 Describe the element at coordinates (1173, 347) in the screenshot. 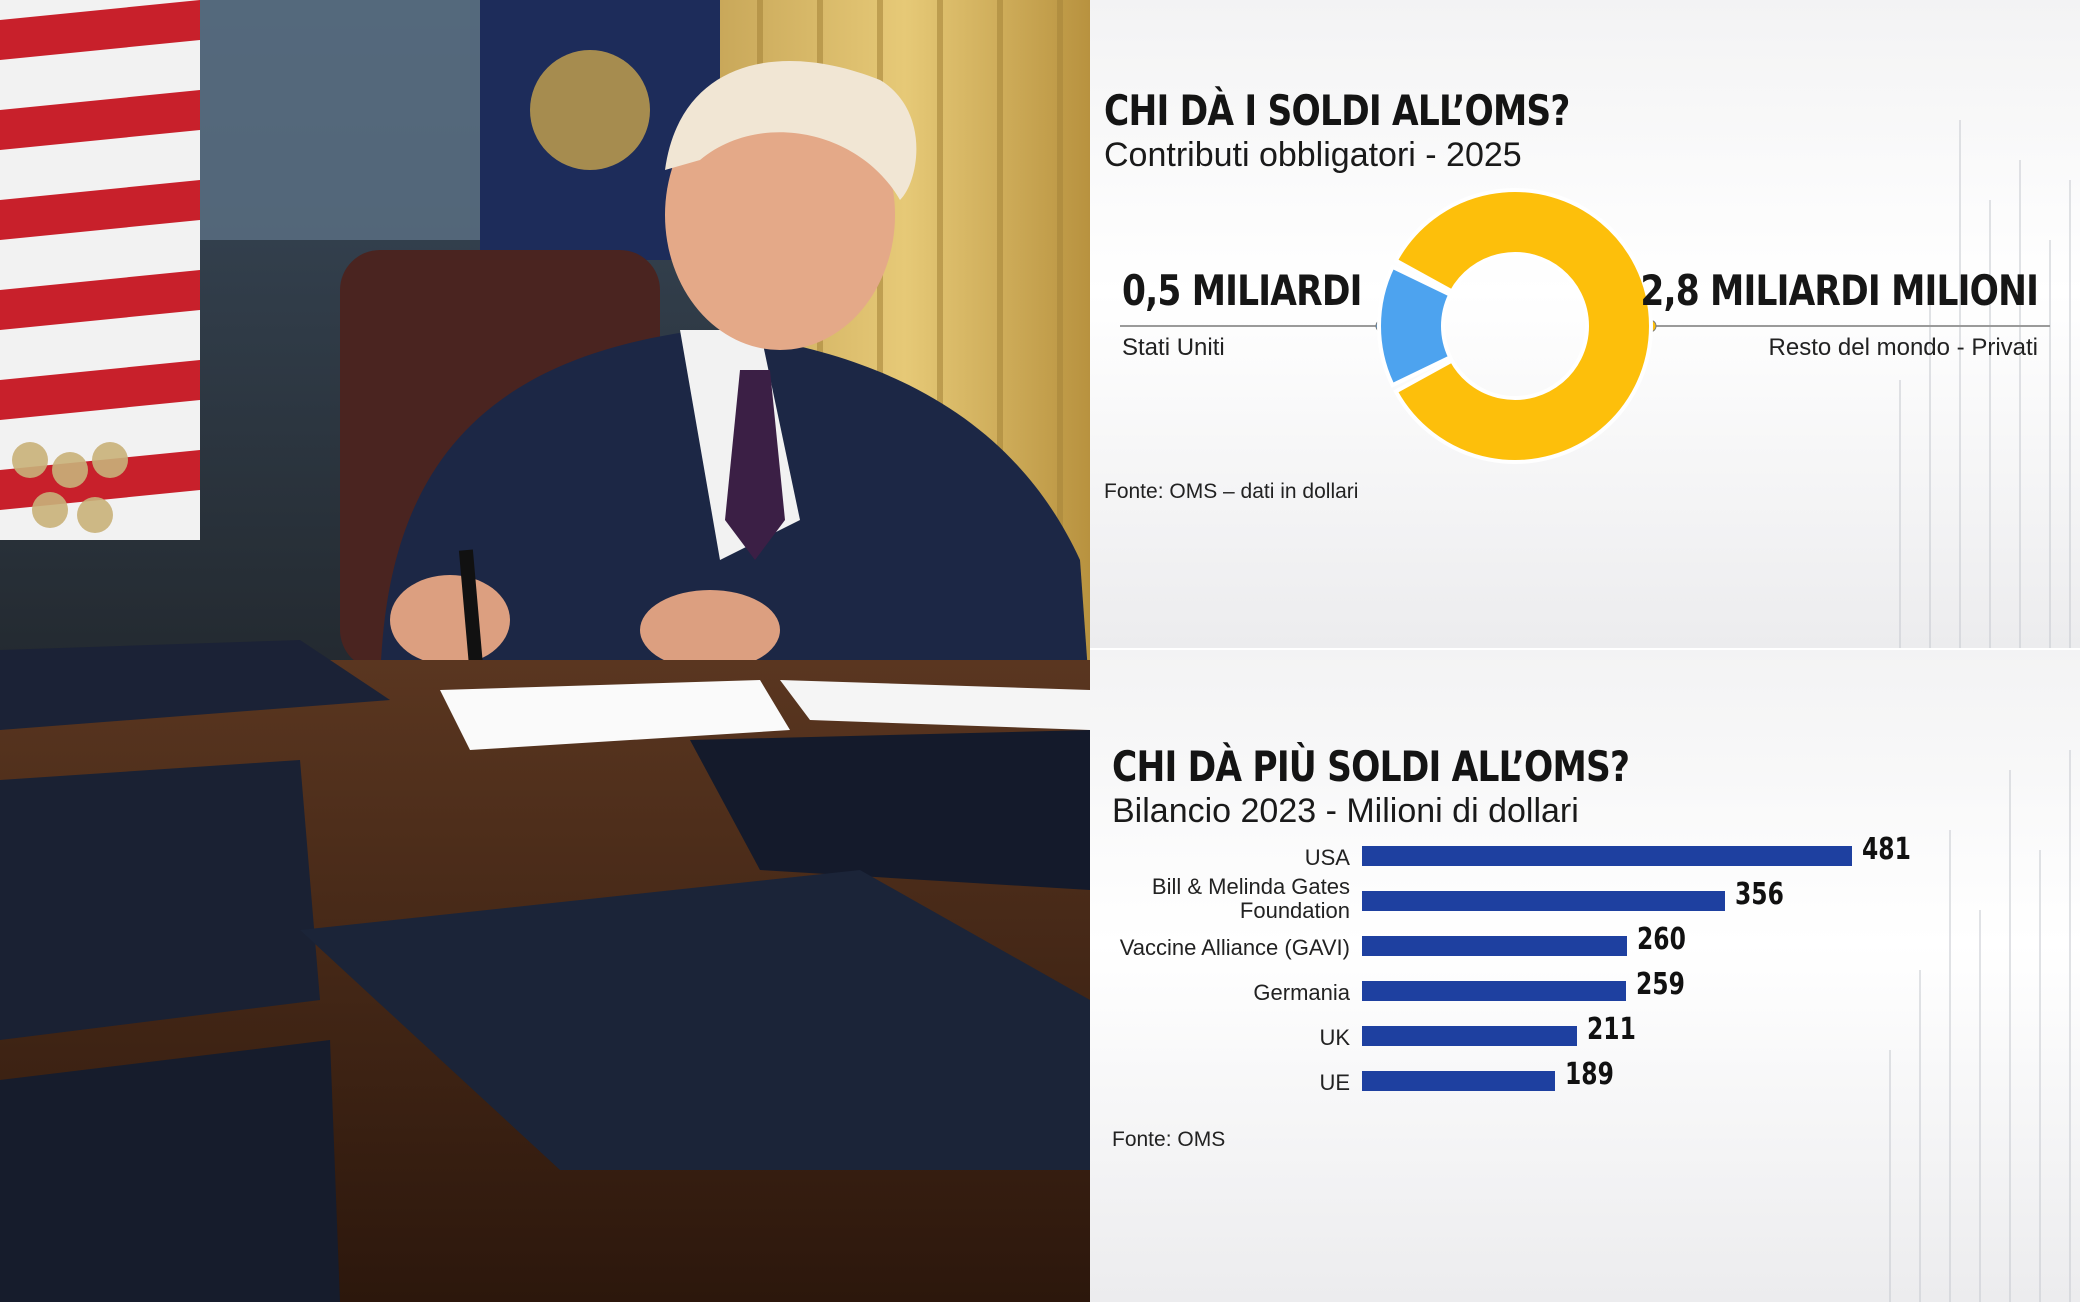

I see `usa-label: Stati Uniti` at that location.